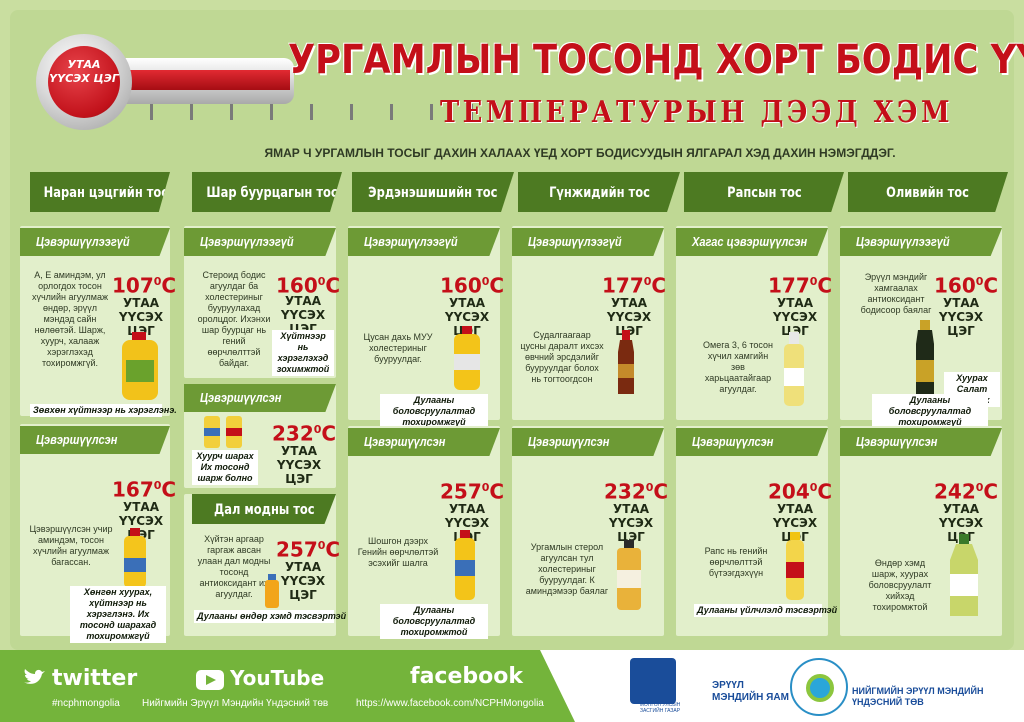 This screenshot has height=722, width=1024. Describe the element at coordinates (84, 78) in the screenshot. I see `badge-line-2: ҮҮСЭХ ЦЭГ` at that location.